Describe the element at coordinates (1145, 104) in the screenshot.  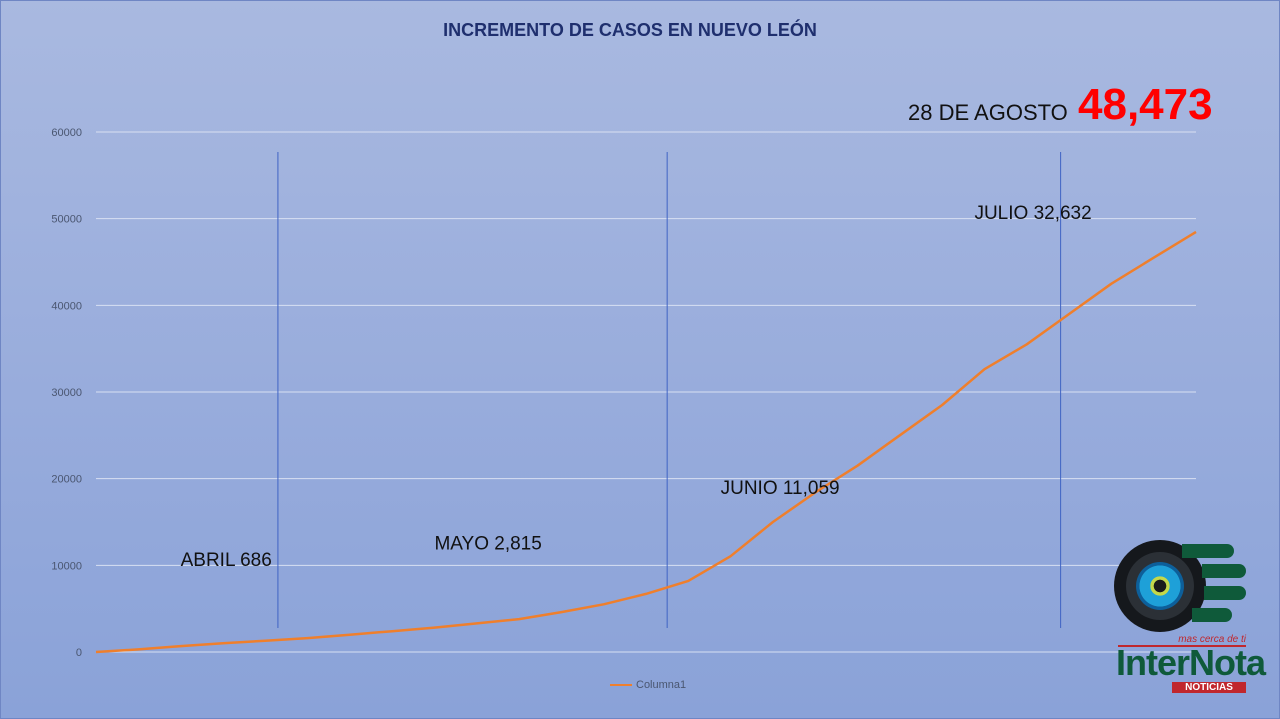
I see `final-value-label: 48,473` at that location.